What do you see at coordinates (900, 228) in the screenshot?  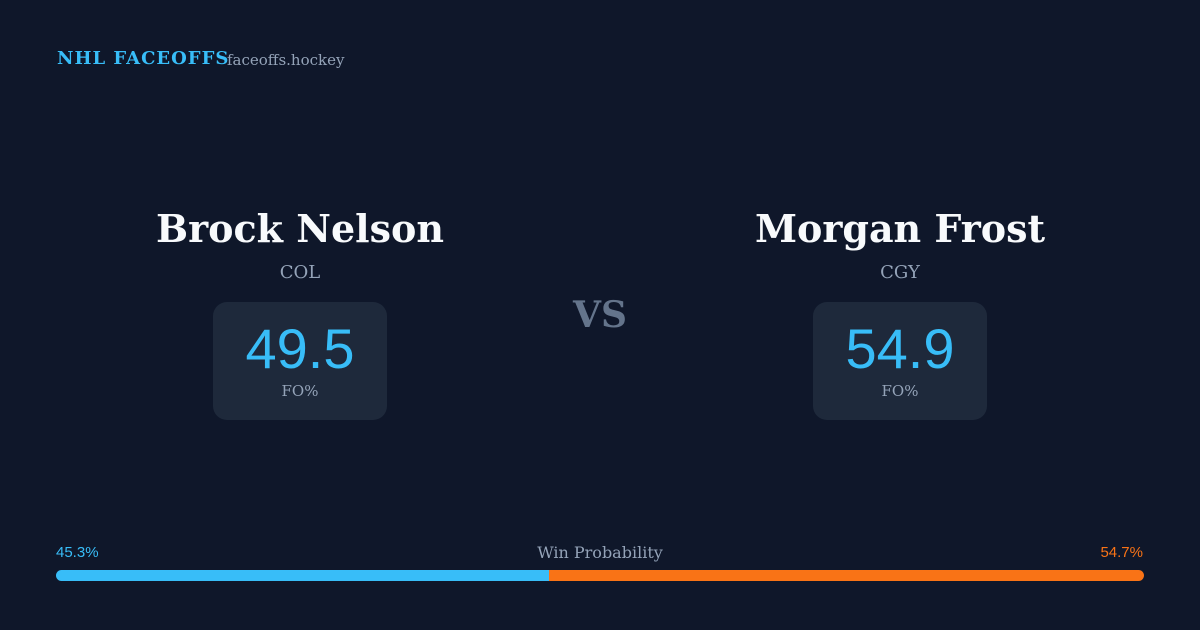 I see `player-name: Morgan Frost` at bounding box center [900, 228].